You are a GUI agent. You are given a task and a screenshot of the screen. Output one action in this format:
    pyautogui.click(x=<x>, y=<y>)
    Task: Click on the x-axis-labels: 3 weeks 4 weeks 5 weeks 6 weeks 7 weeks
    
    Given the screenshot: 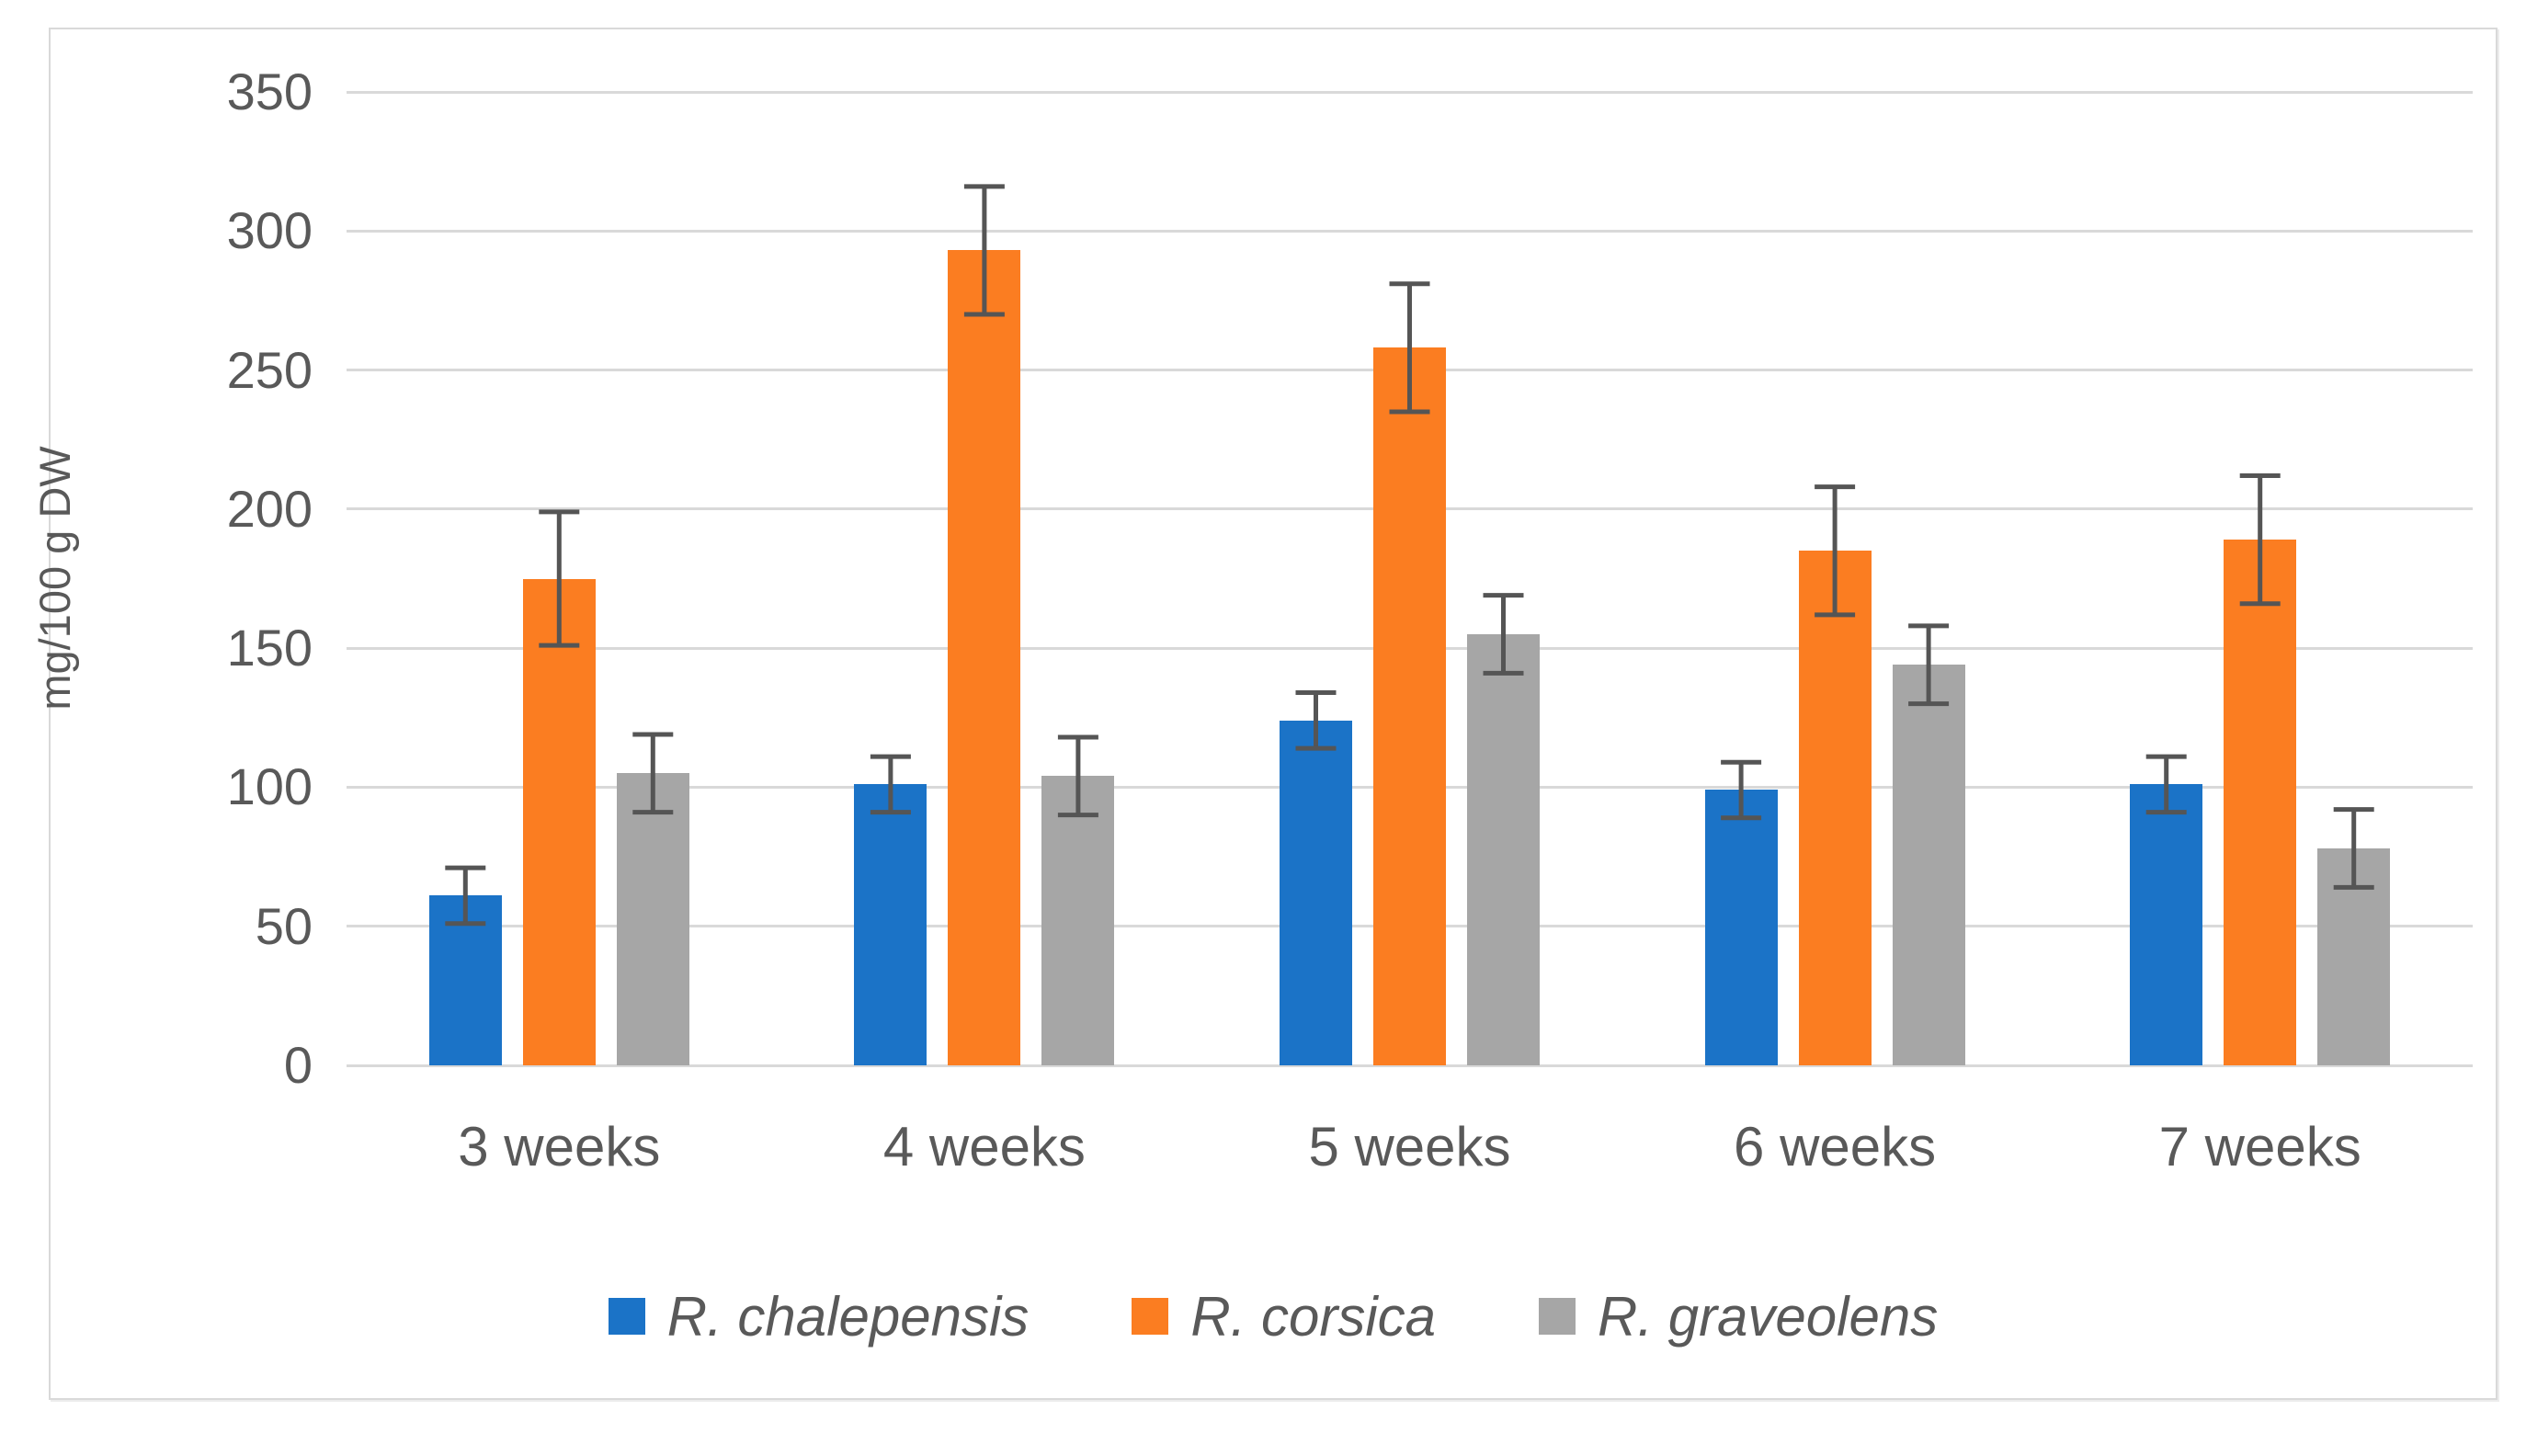 What is the action you would take?
    pyautogui.click(x=1410, y=1156)
    